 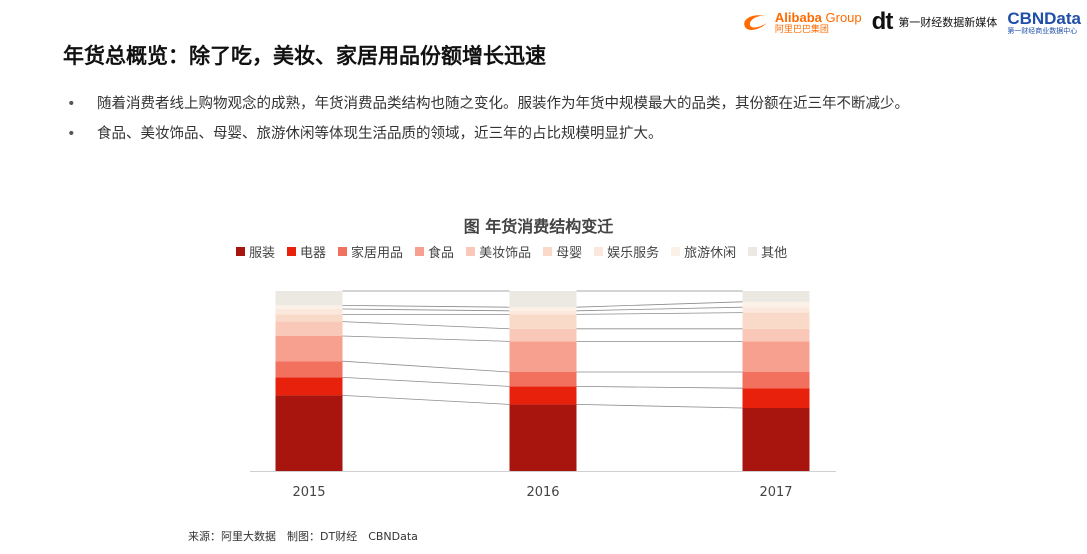 I want to click on legend-item: 娱乐服务, so click(x=626, y=251).